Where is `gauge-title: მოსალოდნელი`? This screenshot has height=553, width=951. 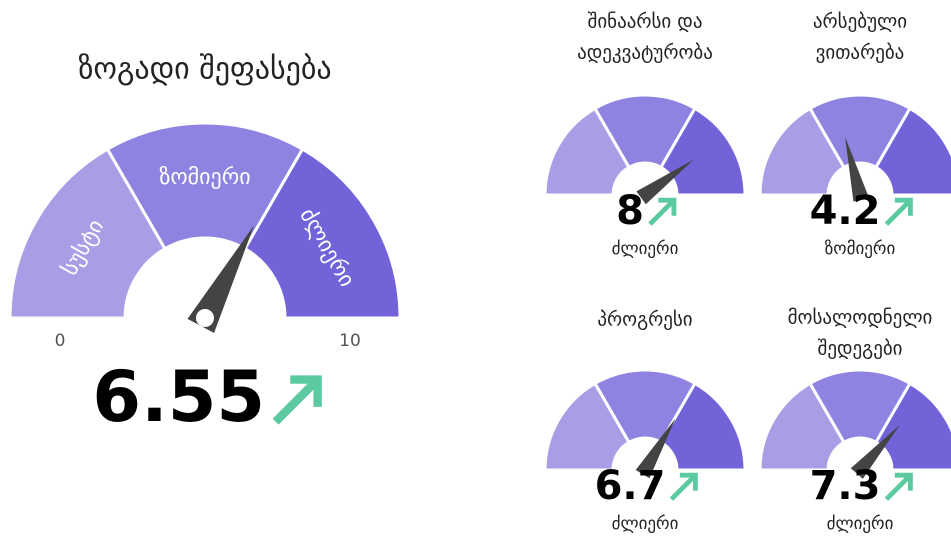 gauge-title: მოსალოდნელი is located at coordinates (860, 318).